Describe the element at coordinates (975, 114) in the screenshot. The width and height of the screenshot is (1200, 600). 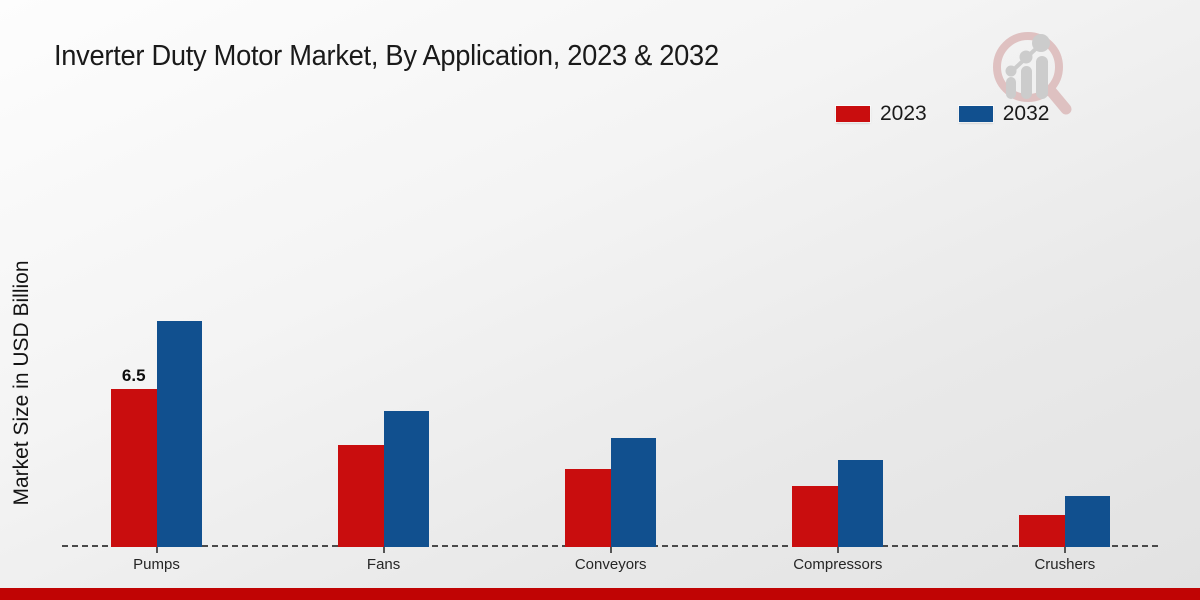
I see `legend-swatch-2032` at that location.